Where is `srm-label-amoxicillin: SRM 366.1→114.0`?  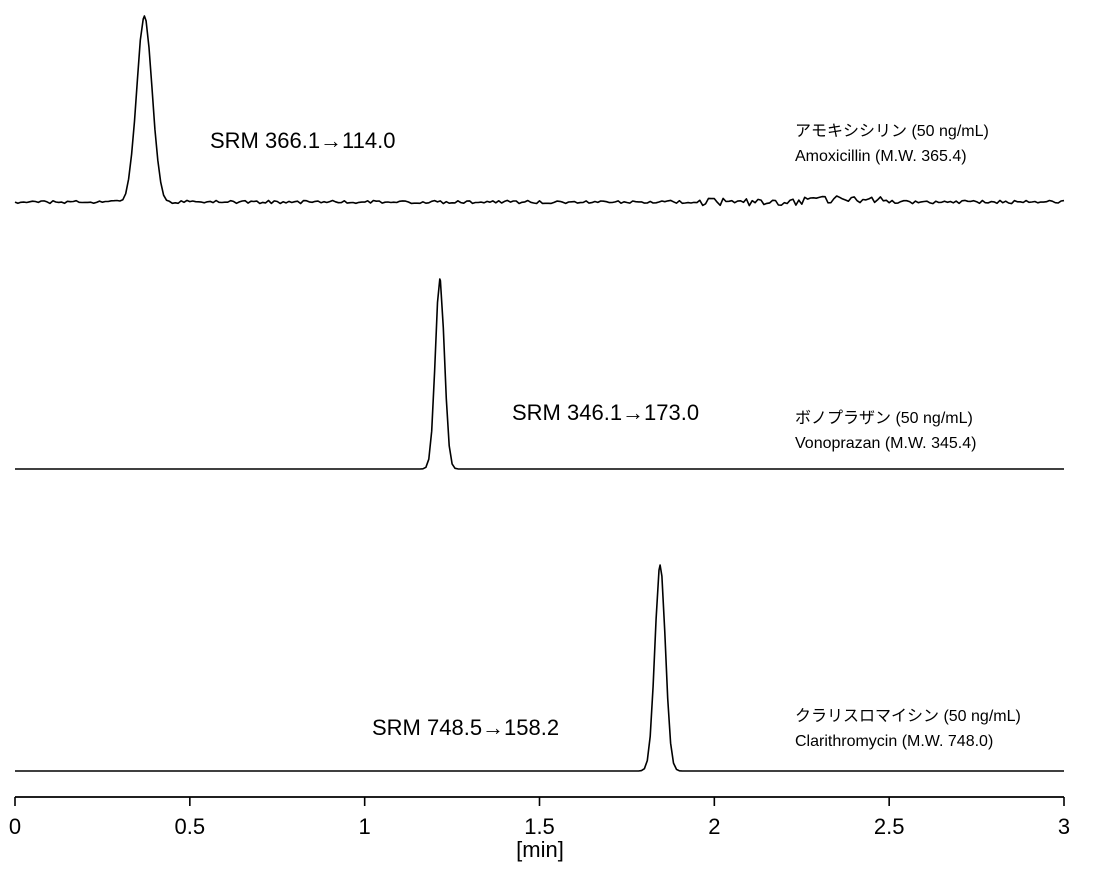
srm-label-amoxicillin: SRM 366.1→114.0 is located at coordinates (302, 140).